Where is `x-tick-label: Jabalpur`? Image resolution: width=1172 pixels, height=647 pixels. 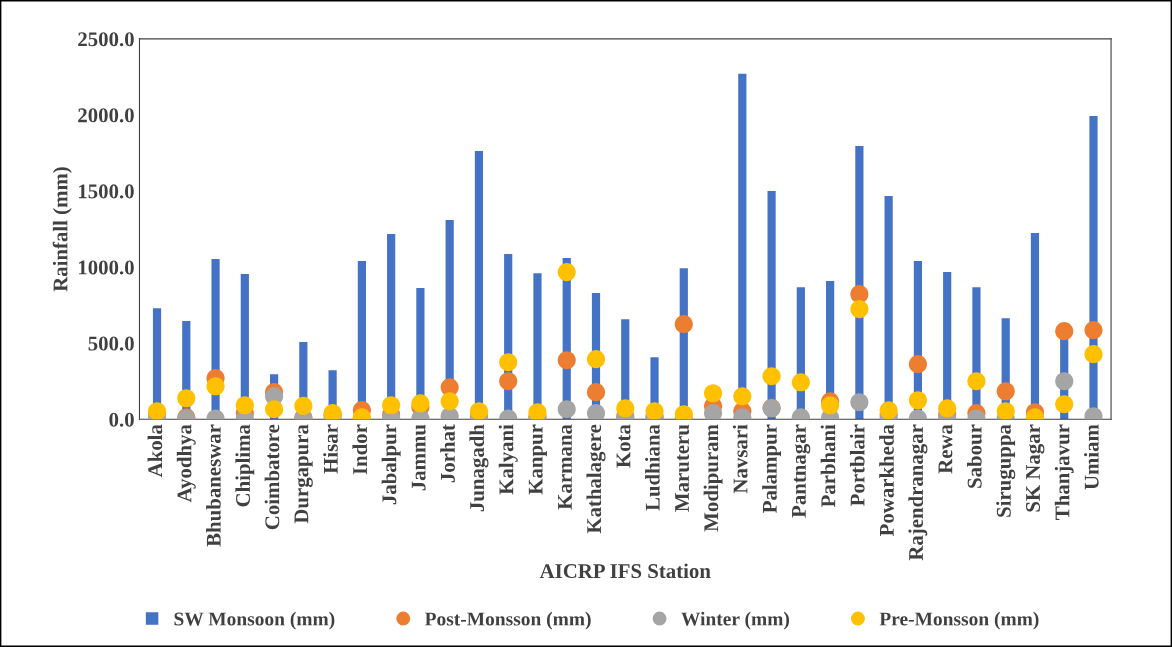 x-tick-label: Jabalpur is located at coordinates (391, 464).